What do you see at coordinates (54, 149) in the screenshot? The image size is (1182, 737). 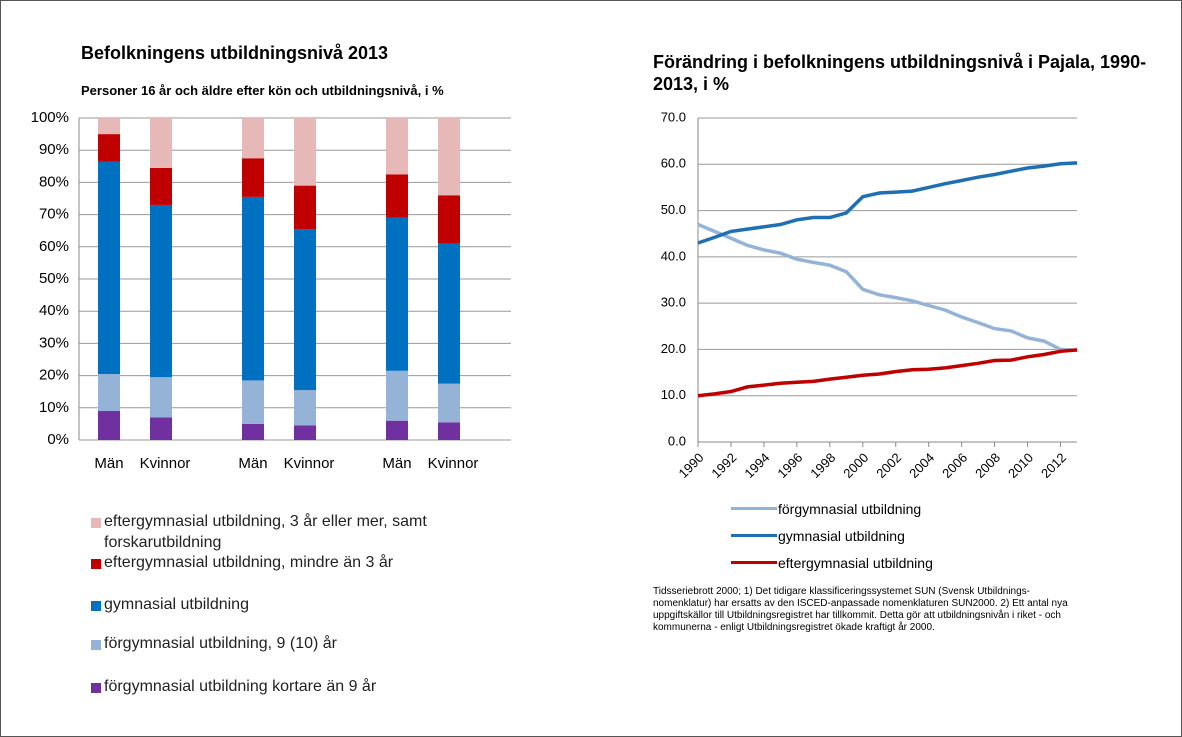 I see `y-tick-label: 90%` at bounding box center [54, 149].